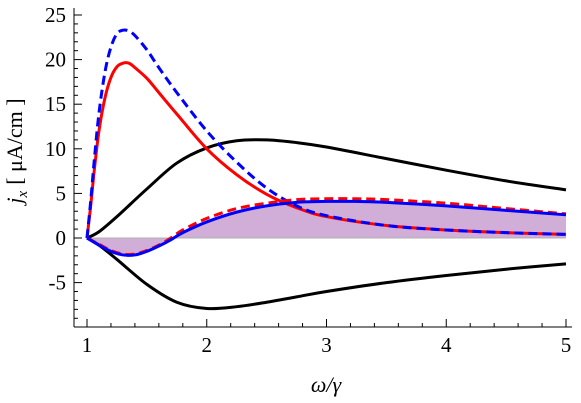 The height and width of the screenshot is (403, 581). Describe the element at coordinates (55, 104) in the screenshot. I see `y-tick-label: 15` at that location.